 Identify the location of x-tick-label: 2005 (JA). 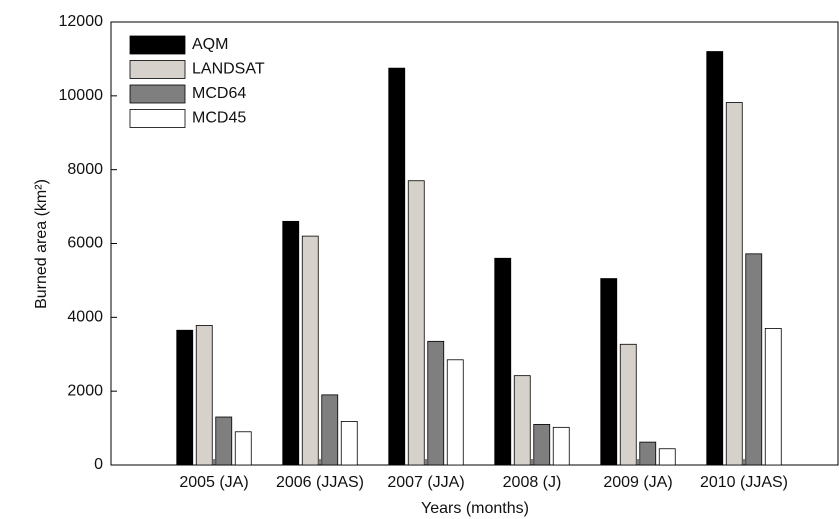
(213, 482).